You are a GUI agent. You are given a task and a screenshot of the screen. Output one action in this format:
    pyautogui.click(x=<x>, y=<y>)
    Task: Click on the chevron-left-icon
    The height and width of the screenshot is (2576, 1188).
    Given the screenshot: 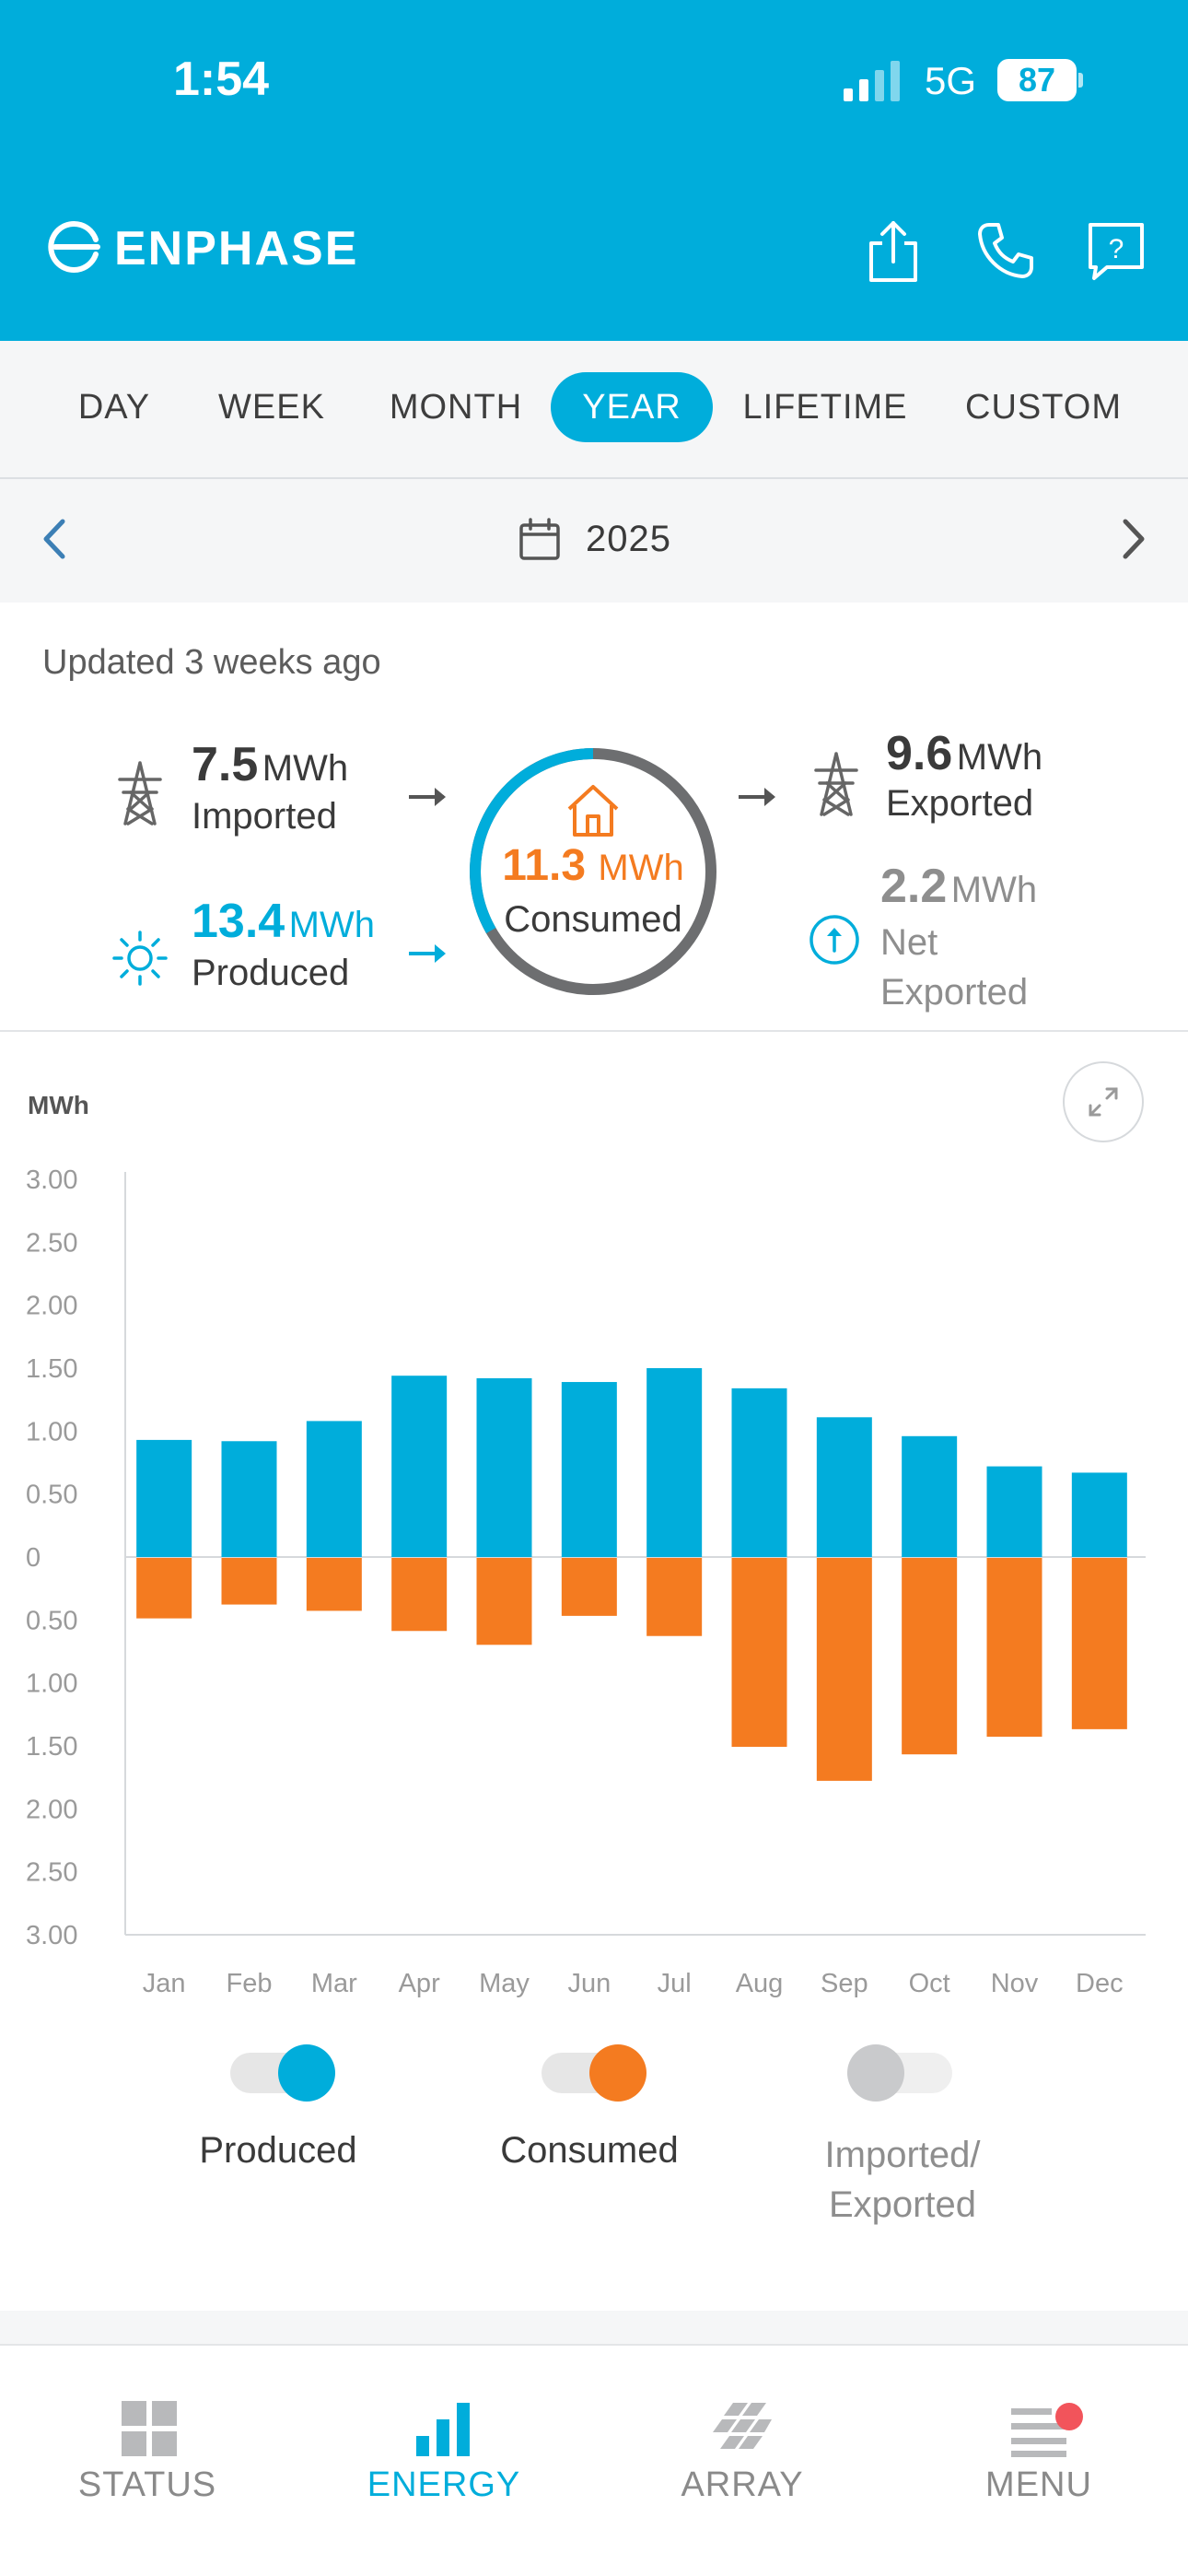 What is the action you would take?
    pyautogui.click(x=55, y=539)
    